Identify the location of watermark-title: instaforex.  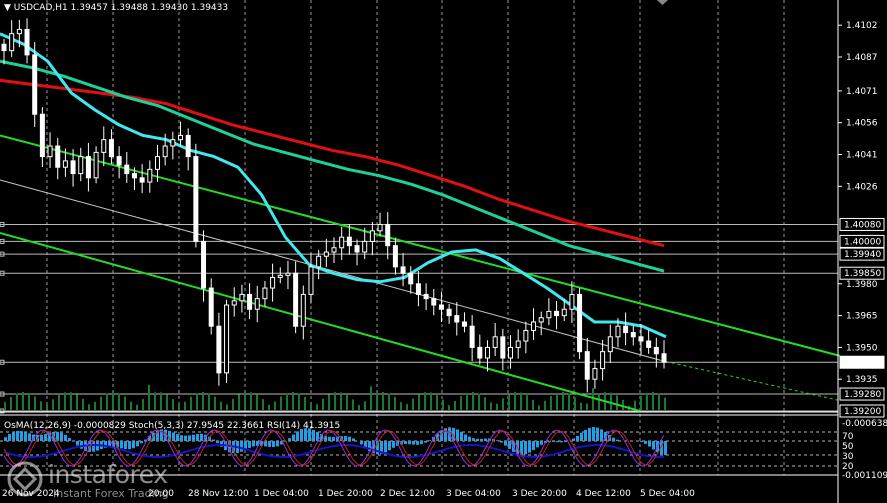
(108, 474).